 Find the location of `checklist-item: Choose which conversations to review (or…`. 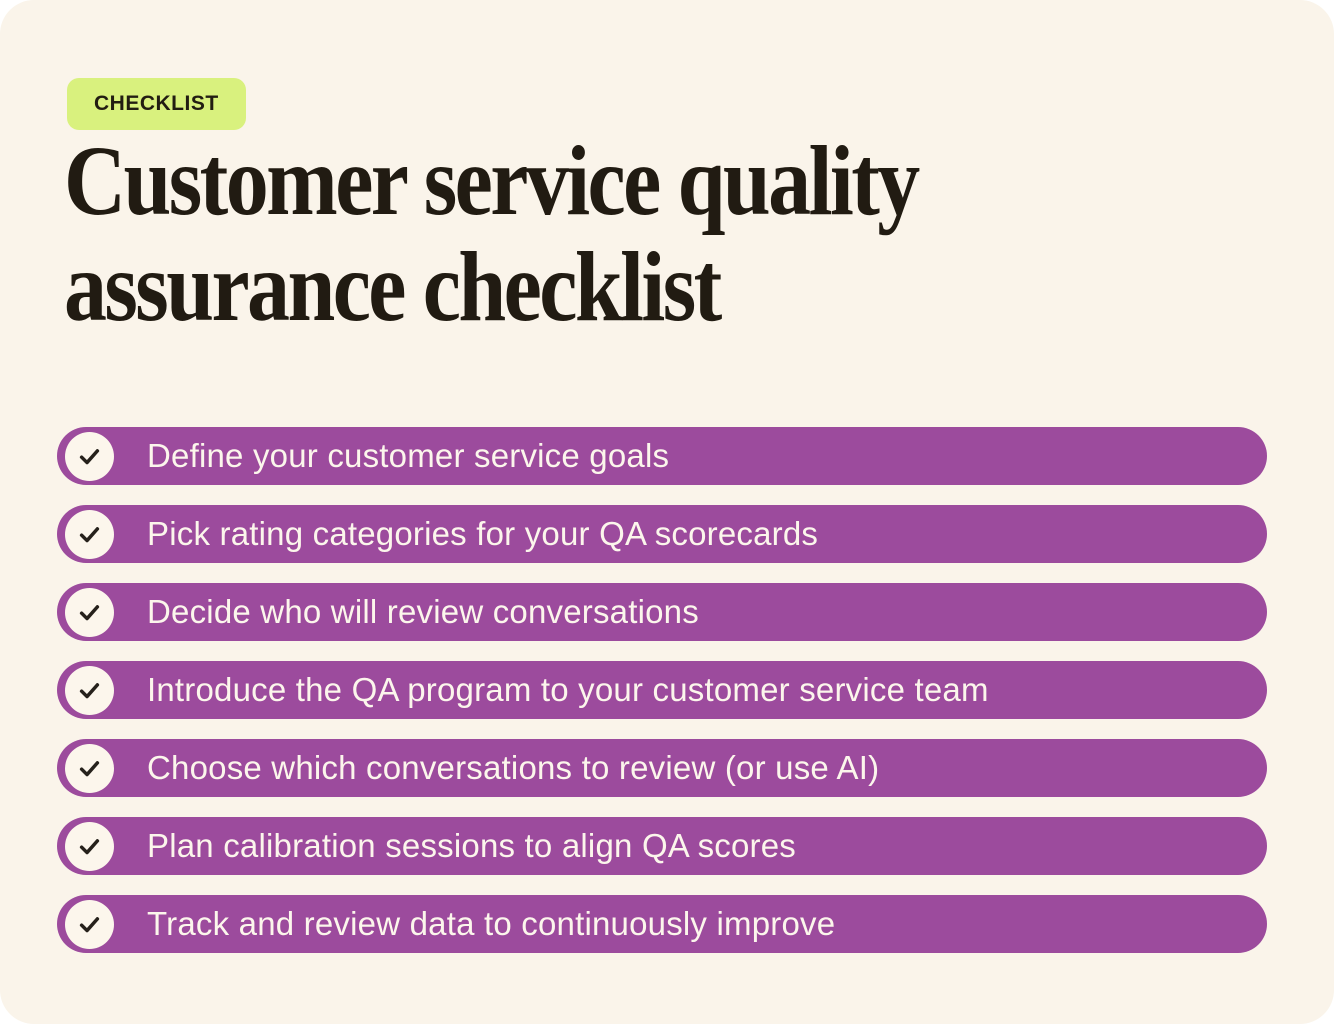

checklist-item: Choose which conversations to review (or… is located at coordinates (662, 768).